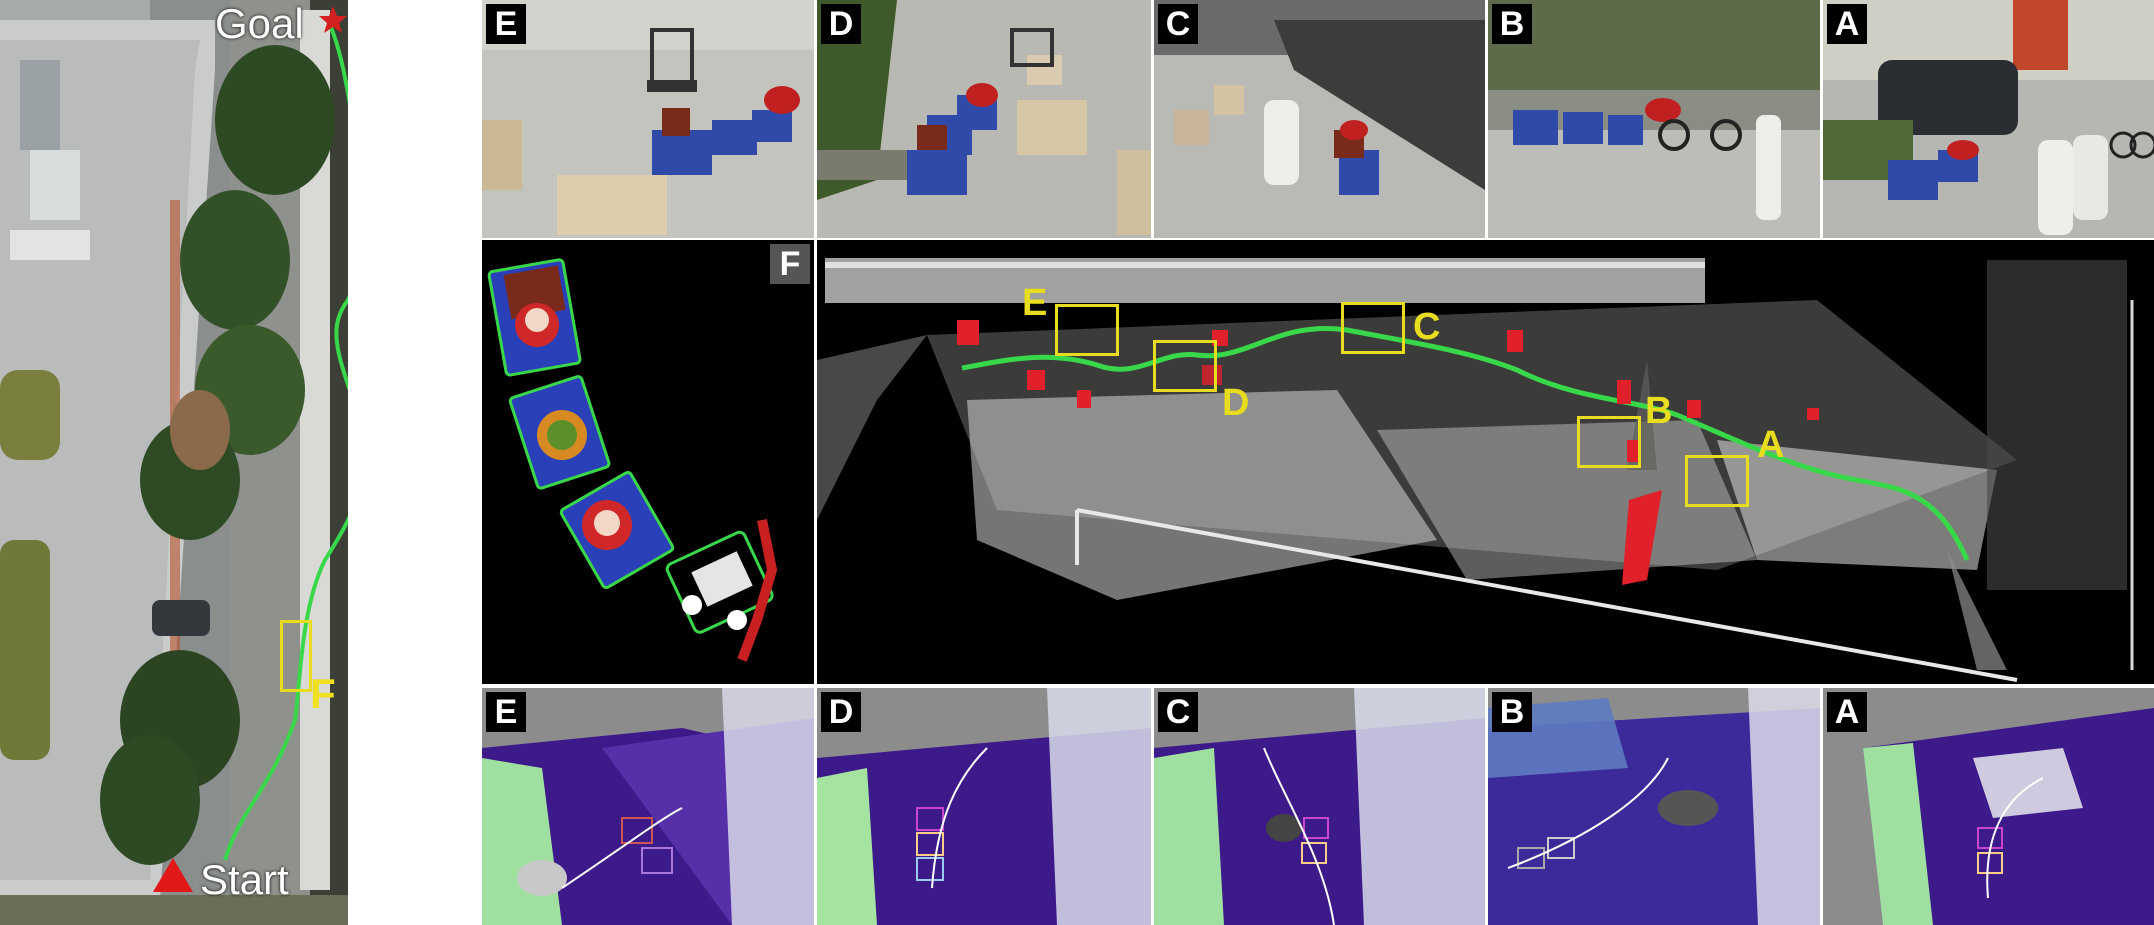 The height and width of the screenshot is (925, 2154). Describe the element at coordinates (1185, 366) in the screenshot. I see `checkpoint-box-d` at that location.